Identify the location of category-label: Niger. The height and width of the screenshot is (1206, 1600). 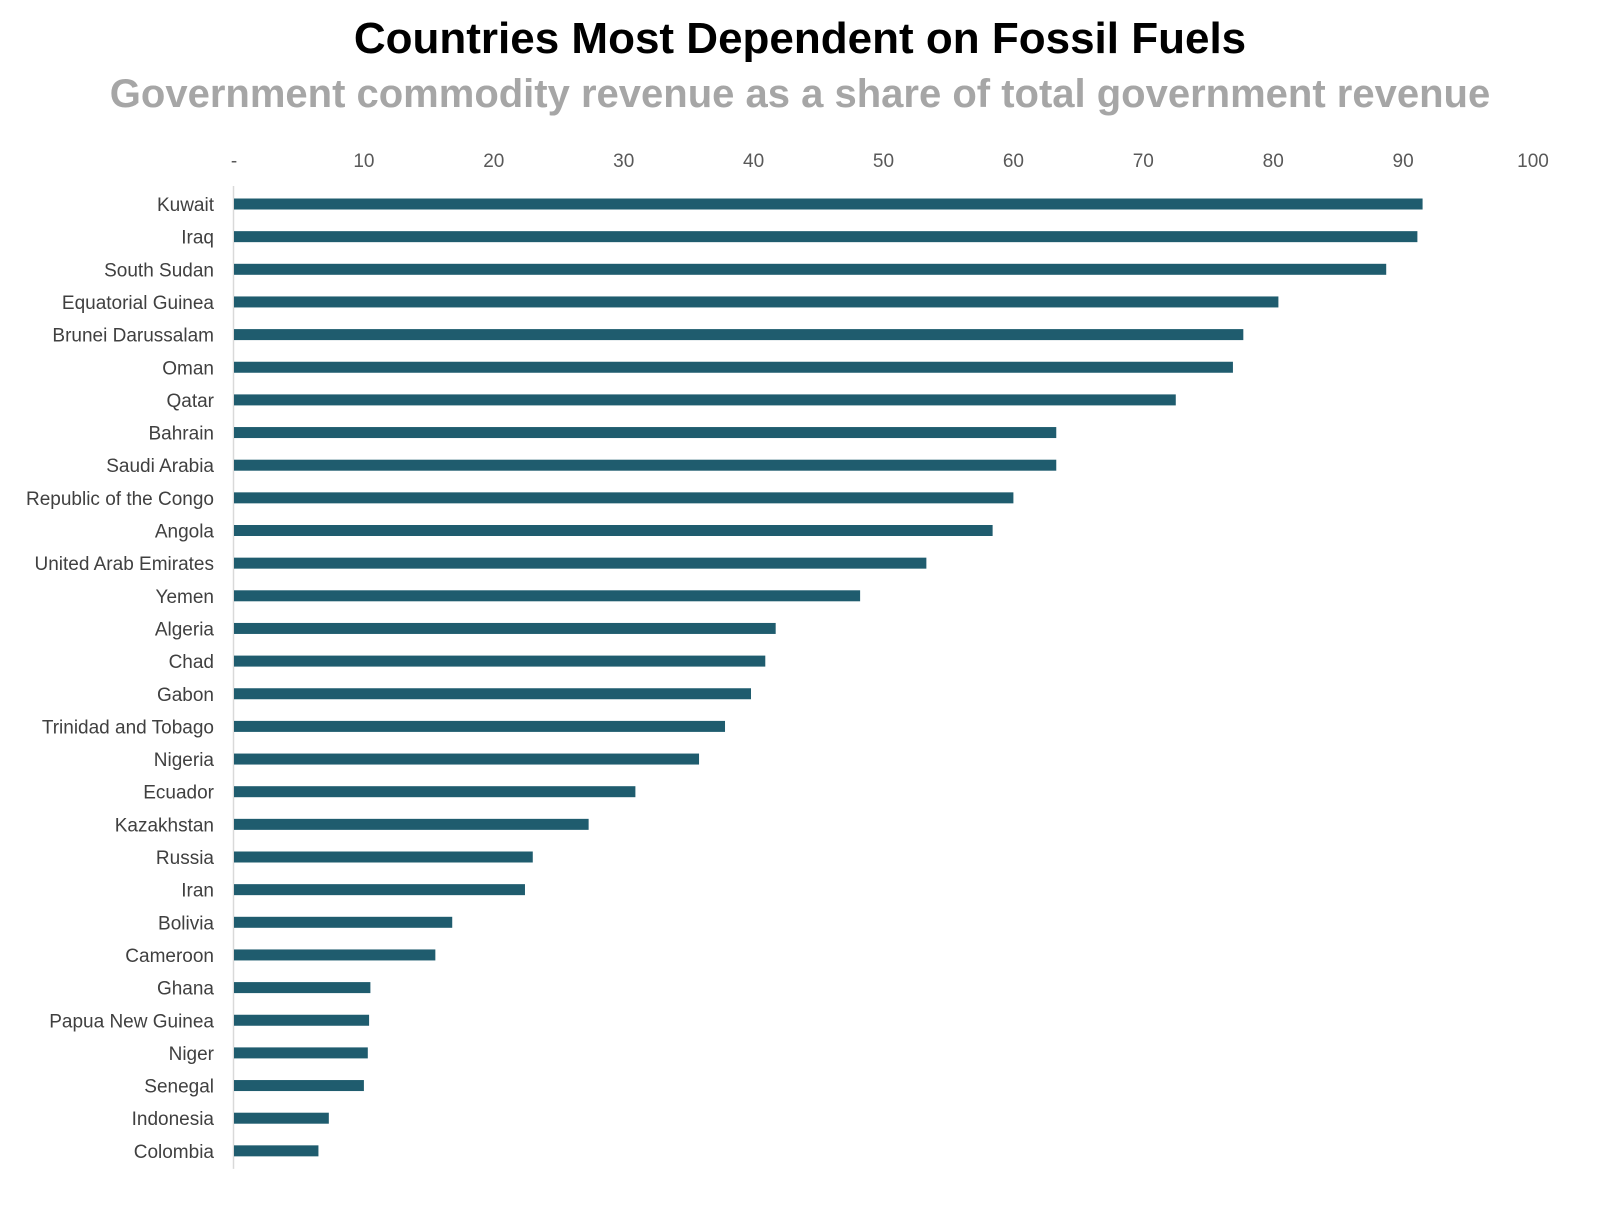
(192, 1054).